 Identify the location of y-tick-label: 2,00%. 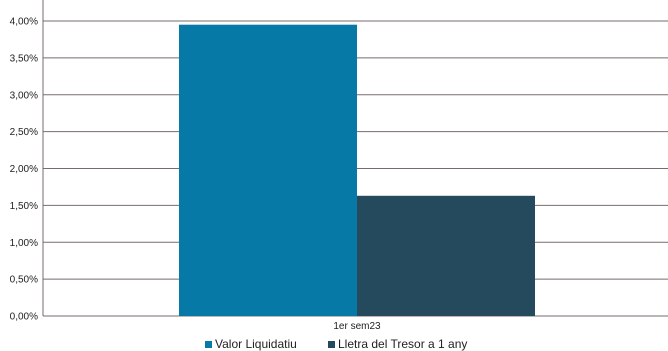
(24, 169).